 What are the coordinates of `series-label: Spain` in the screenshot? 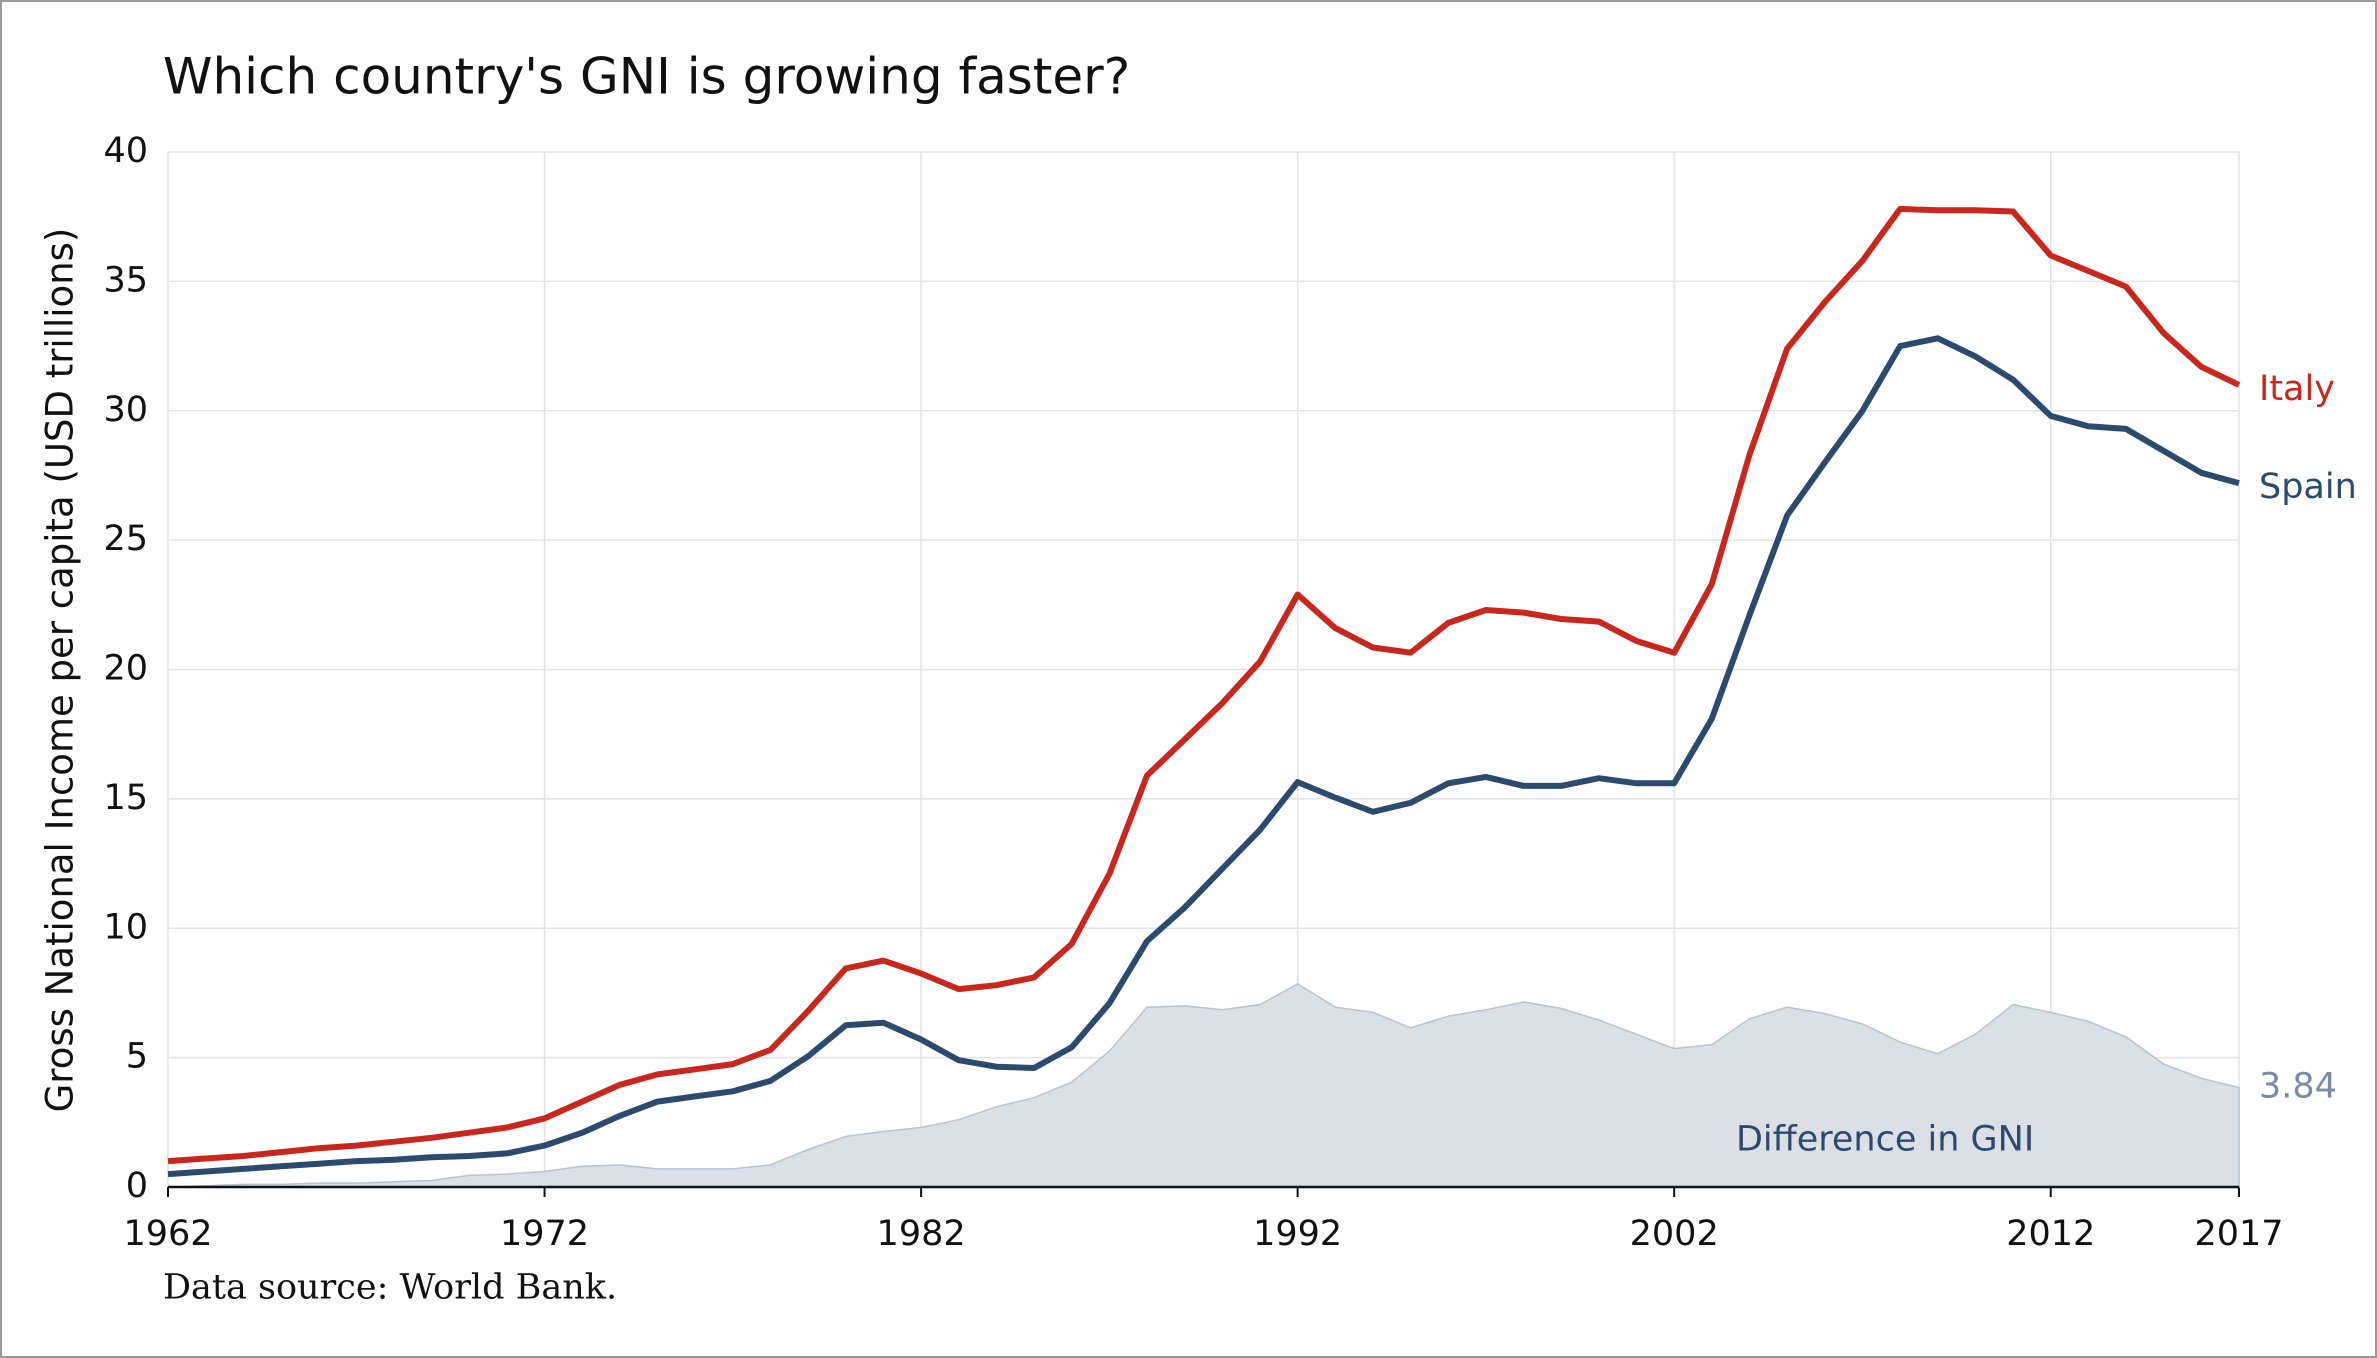 It's located at (2308, 487).